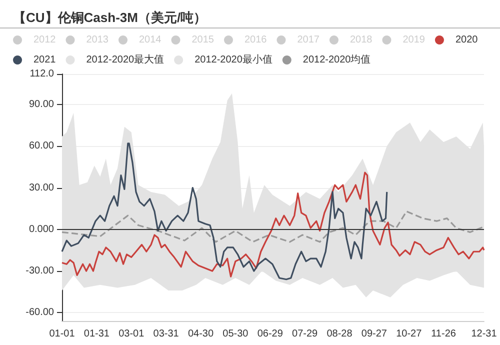 The width and height of the screenshot is (500, 345). Describe the element at coordinates (41, 146) in the screenshot. I see `y-tick-label: 60.00` at that location.